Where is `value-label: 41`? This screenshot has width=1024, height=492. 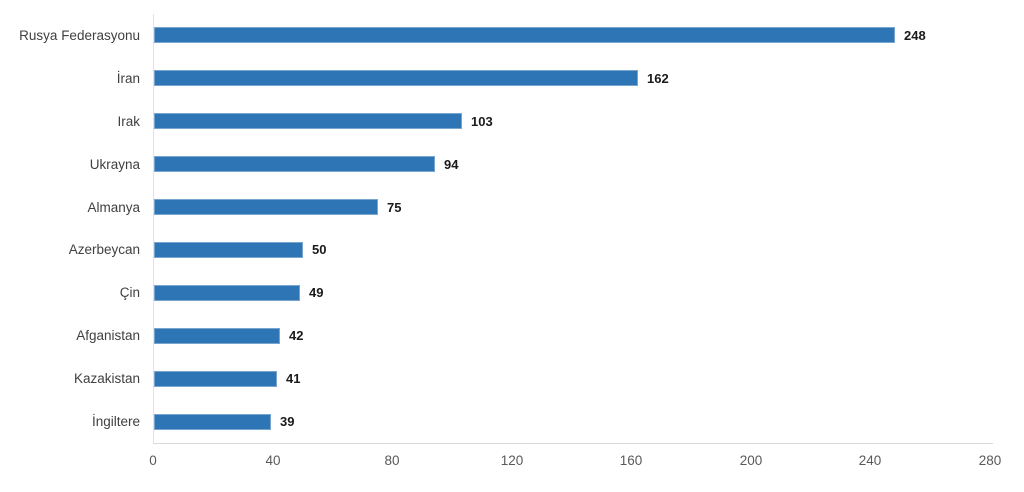
value-label: 41 is located at coordinates (293, 378).